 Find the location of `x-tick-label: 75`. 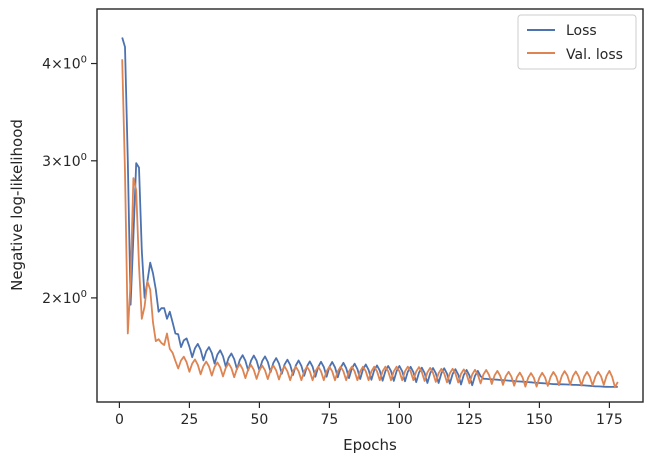

x-tick-label: 75 is located at coordinates (329, 420).